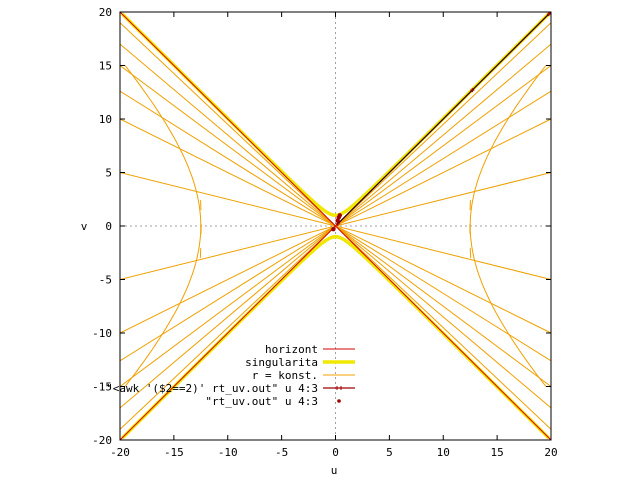  Describe the element at coordinates (84, 226) in the screenshot. I see `y-axis-label: v` at that location.